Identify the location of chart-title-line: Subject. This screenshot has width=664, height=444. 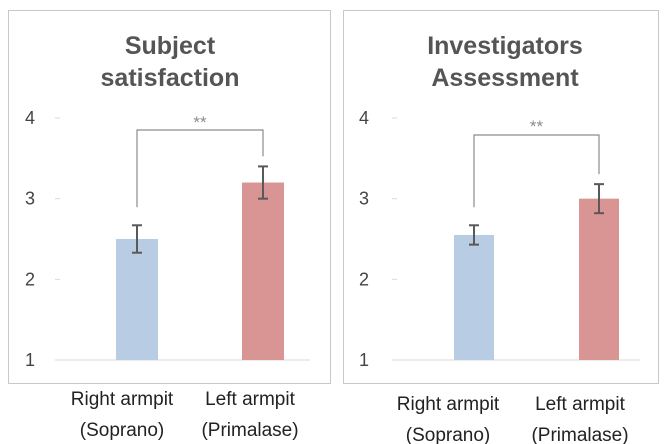
(170, 46).